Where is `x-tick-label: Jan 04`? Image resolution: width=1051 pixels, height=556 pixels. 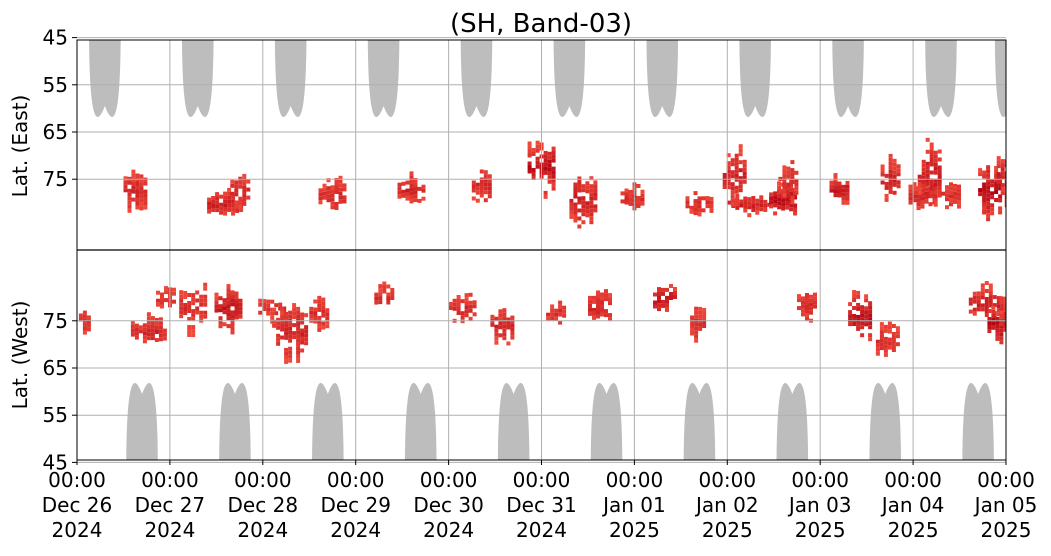 x-tick-label: Jan 04 is located at coordinates (912, 505).